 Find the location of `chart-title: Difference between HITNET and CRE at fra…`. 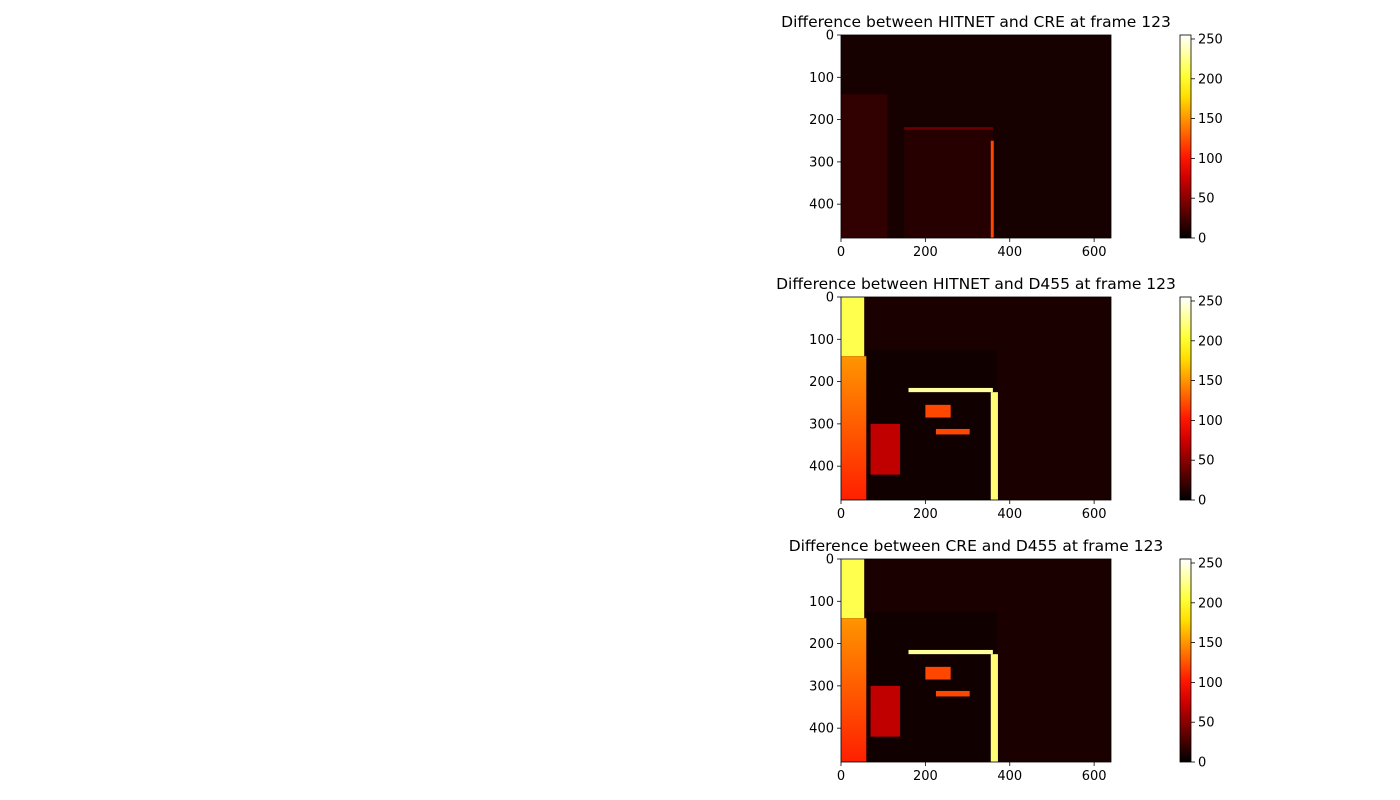

chart-title: Difference between HITNET and CRE at fra… is located at coordinates (976, 22).